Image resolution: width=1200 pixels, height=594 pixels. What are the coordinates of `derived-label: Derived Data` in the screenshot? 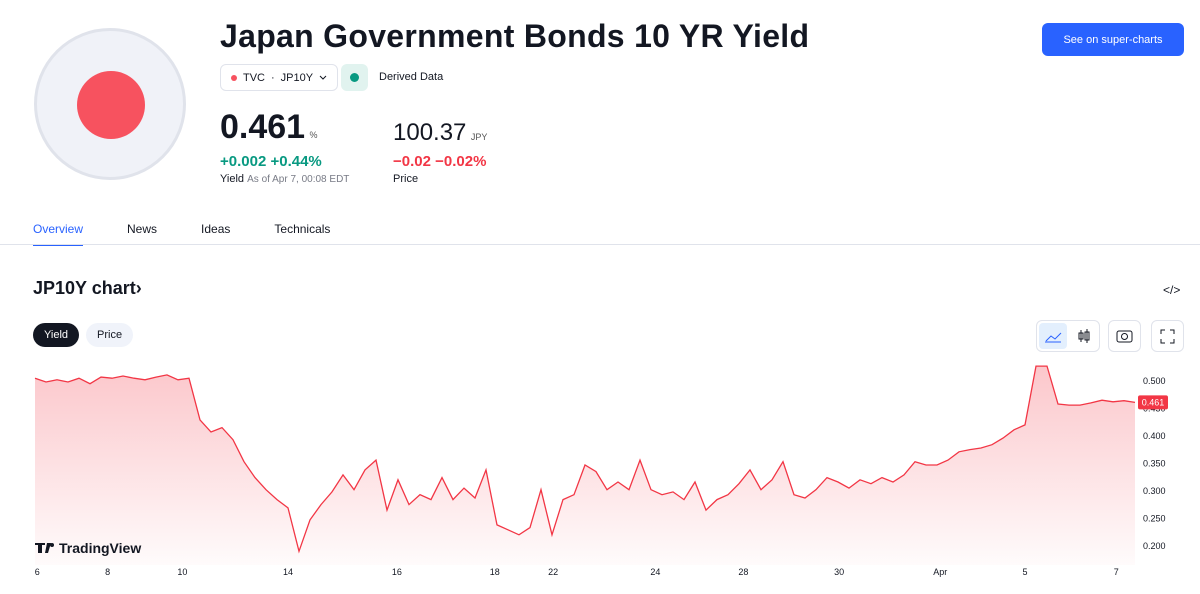 It's located at (411, 77).